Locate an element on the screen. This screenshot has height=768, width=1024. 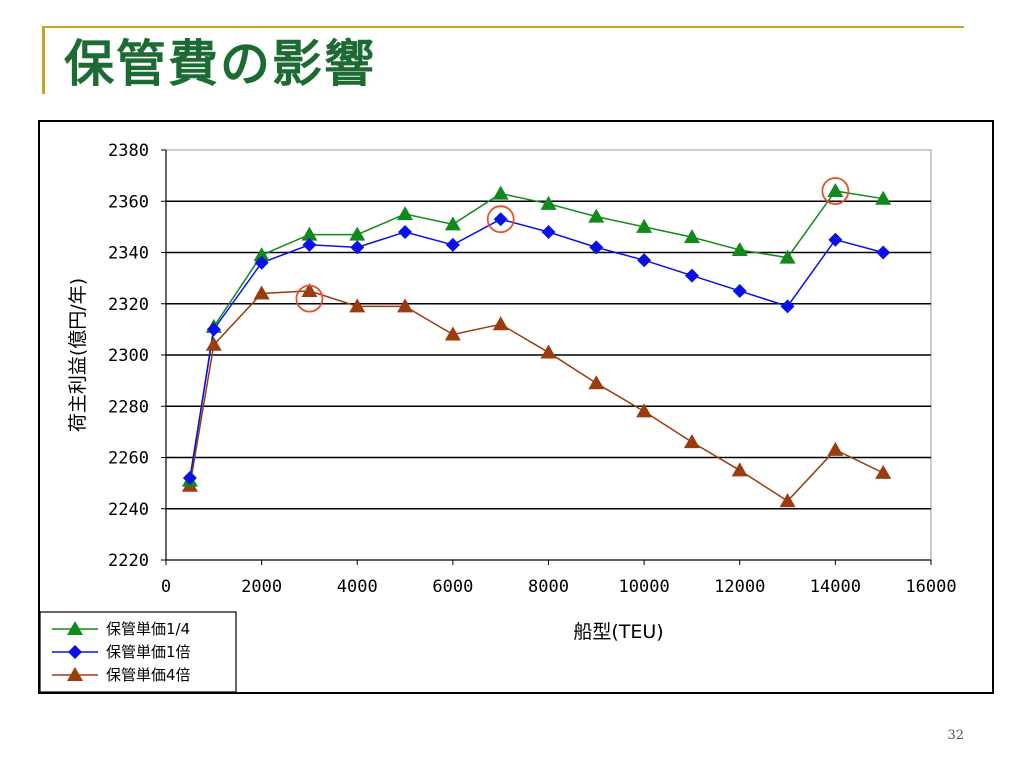
y-tick-label: 2340 is located at coordinates (128, 254).